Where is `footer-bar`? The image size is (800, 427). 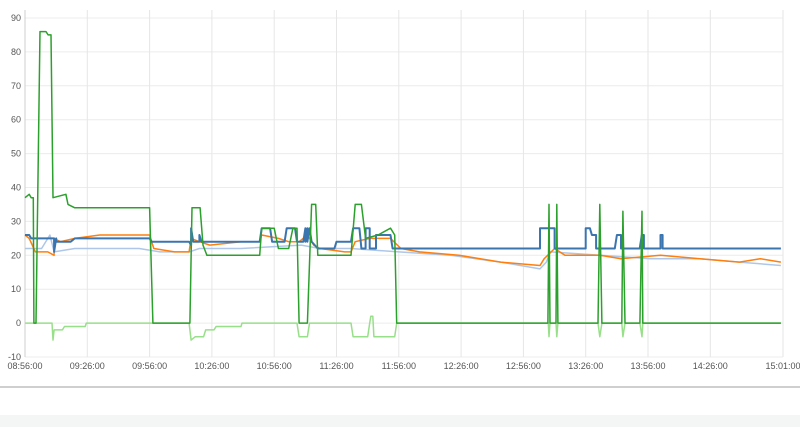
footer-bar is located at coordinates (400, 421).